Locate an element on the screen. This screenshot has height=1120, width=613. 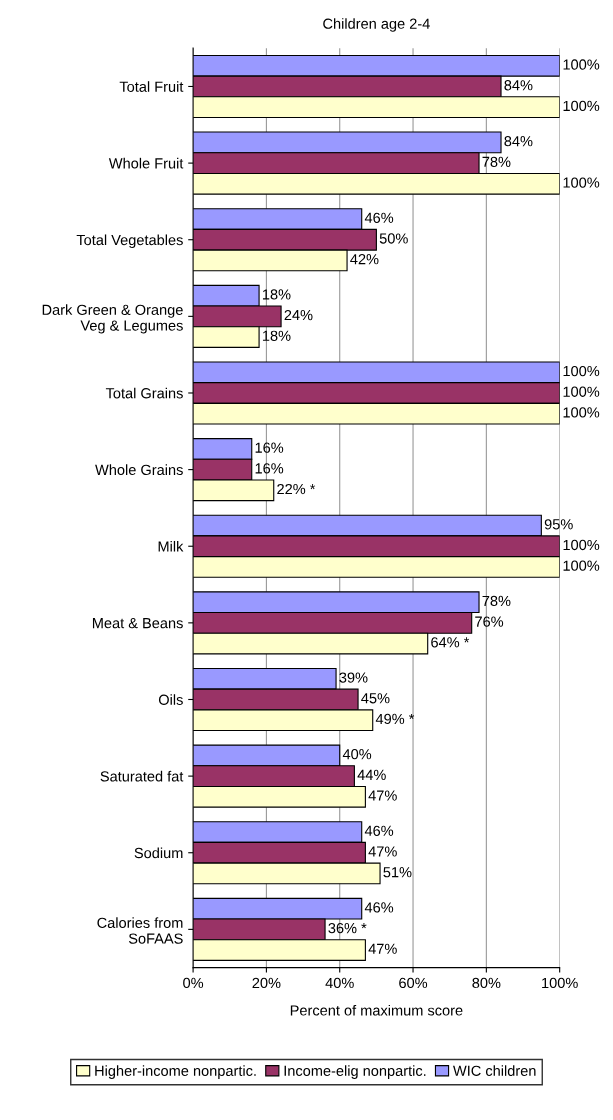
legend-label: Income-elig nonpartic. is located at coordinates (355, 1072).